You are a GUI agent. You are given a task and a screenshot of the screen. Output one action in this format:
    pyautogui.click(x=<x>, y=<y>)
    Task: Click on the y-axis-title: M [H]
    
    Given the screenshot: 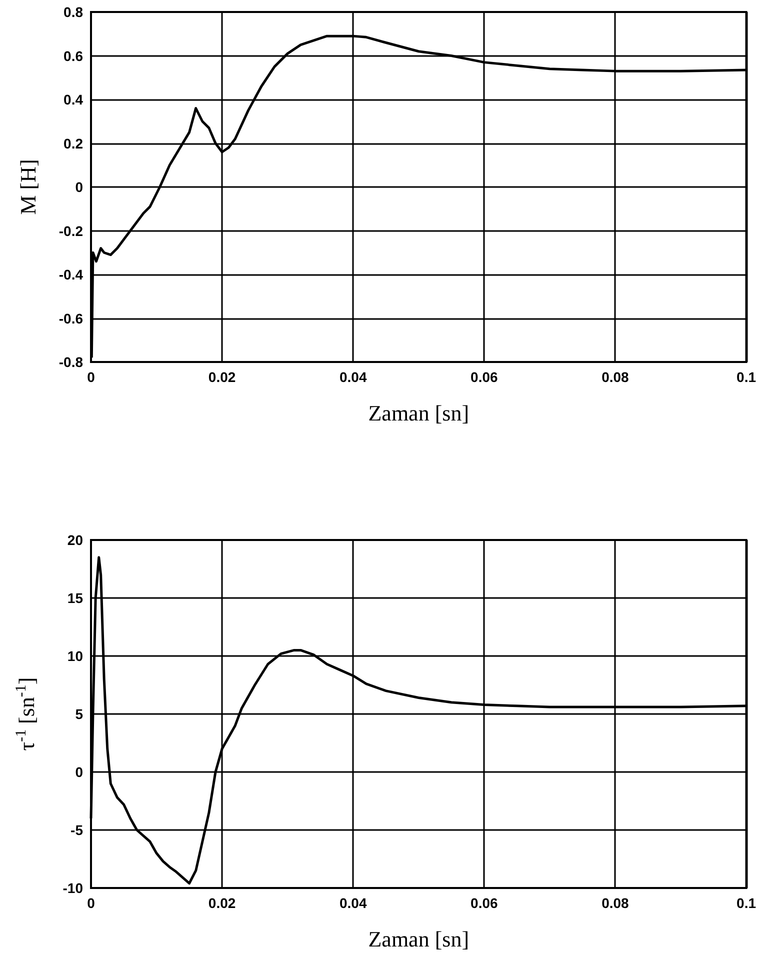 What is the action you would take?
    pyautogui.click(x=28, y=187)
    